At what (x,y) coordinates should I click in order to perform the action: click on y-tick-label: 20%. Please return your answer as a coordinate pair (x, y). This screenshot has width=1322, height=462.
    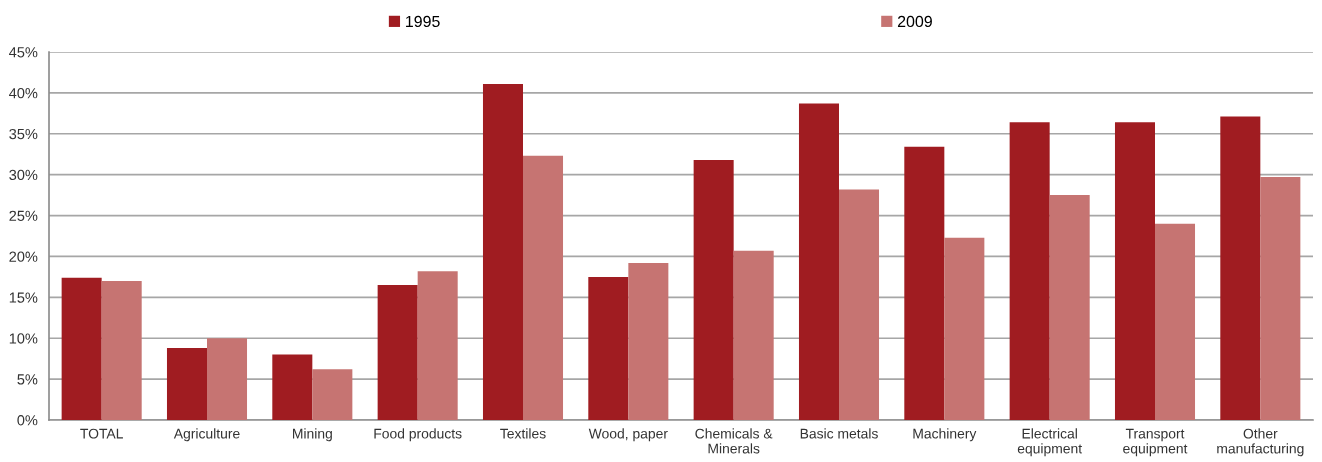
    Looking at the image, I should click on (23, 256).